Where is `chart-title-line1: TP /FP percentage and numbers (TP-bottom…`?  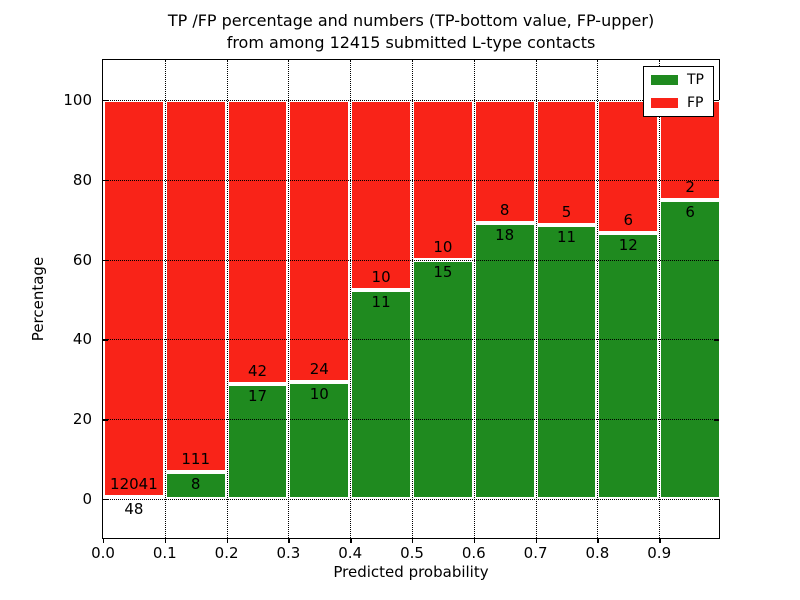 chart-title-line1: TP /FP percentage and numbers (TP-bottom… is located at coordinates (411, 20).